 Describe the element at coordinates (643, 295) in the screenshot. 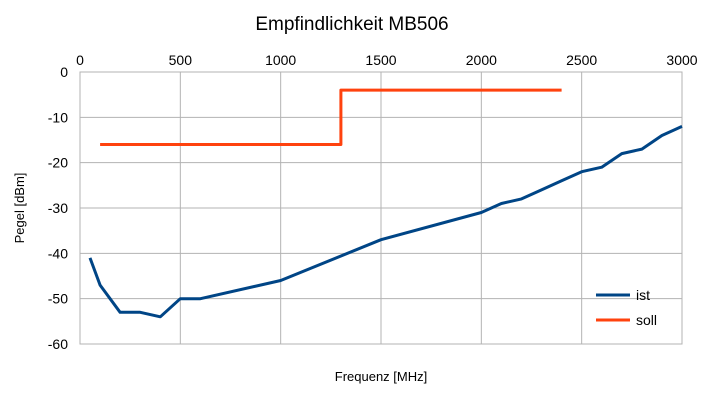

I see `legend-label-ist: ist` at that location.